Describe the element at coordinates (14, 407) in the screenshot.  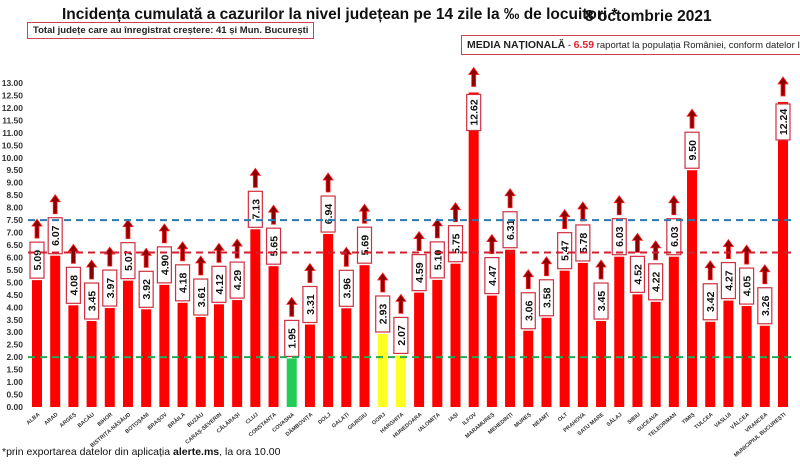
I see `y-tick-label: 0.00` at that location.